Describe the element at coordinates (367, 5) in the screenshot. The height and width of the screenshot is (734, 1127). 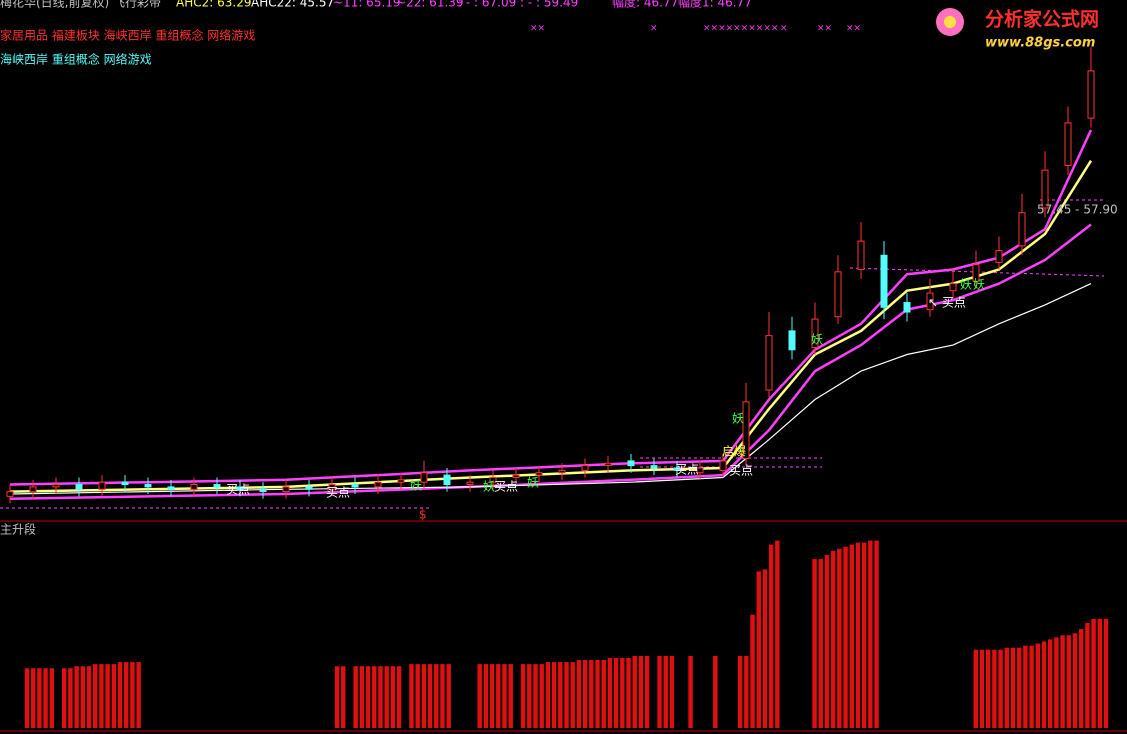
I see `indicator: ~11: 65.19` at that location.